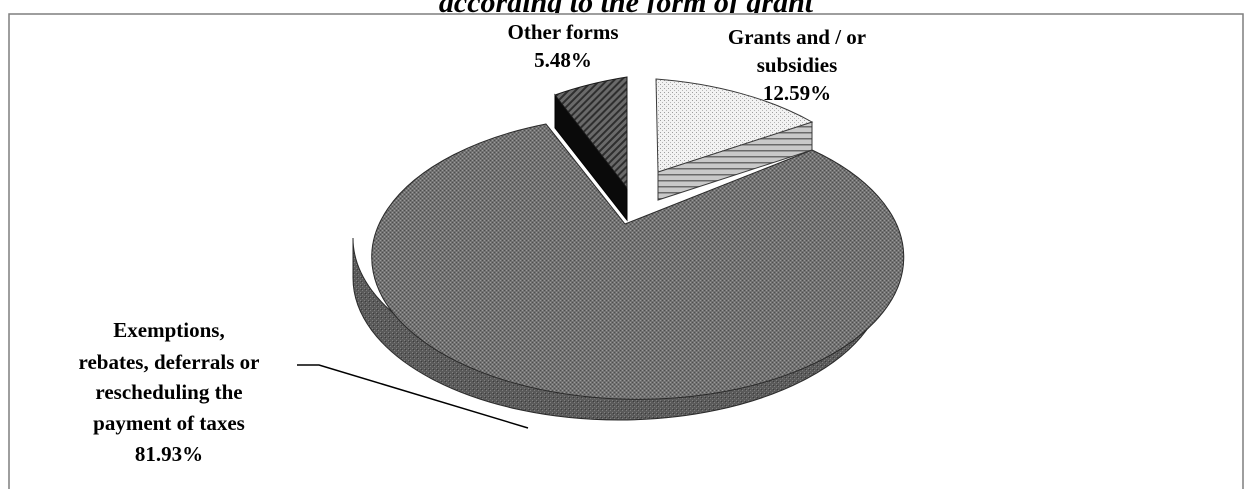 The image size is (1252, 489). I want to click on grants-label-line-1: Grants and / or, so click(797, 37).